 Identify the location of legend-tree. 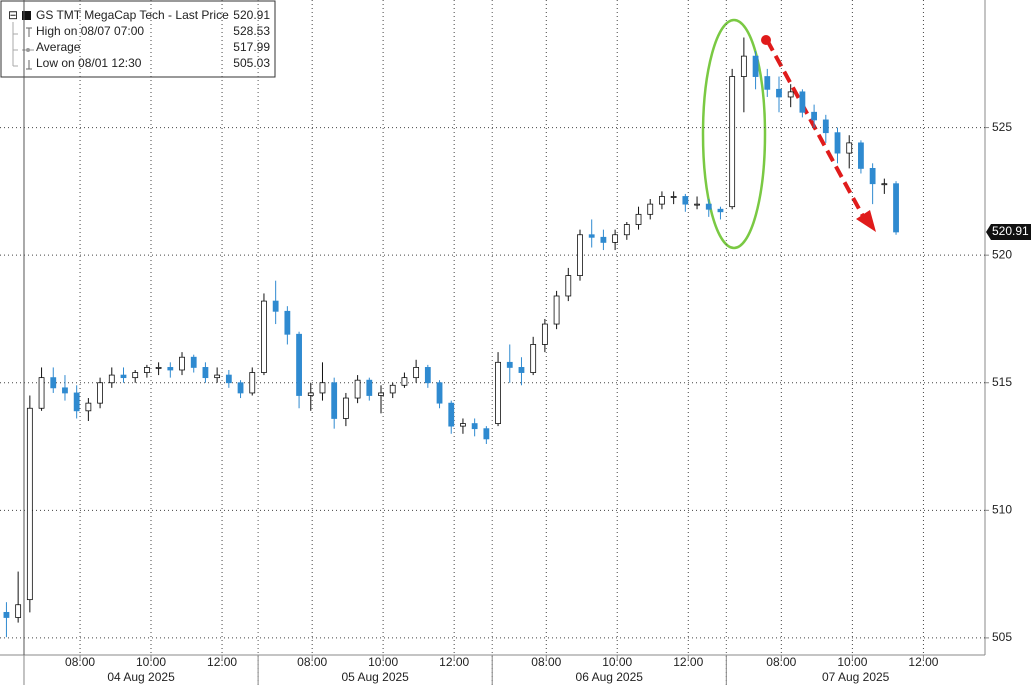
(15, 44).